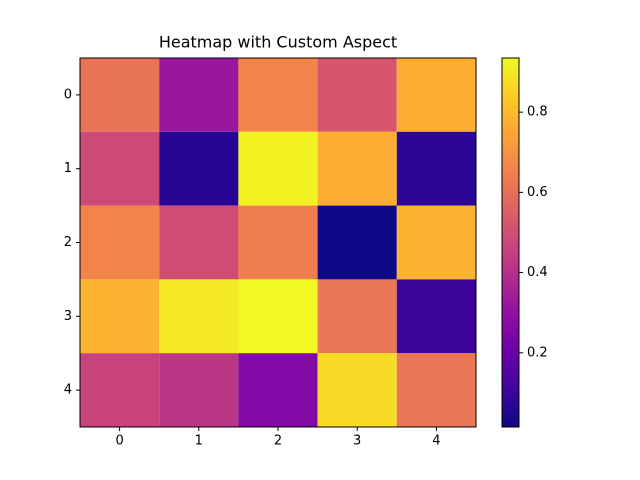 The width and height of the screenshot is (640, 480). What do you see at coordinates (510, 242) in the screenshot?
I see `colorbar` at bounding box center [510, 242].